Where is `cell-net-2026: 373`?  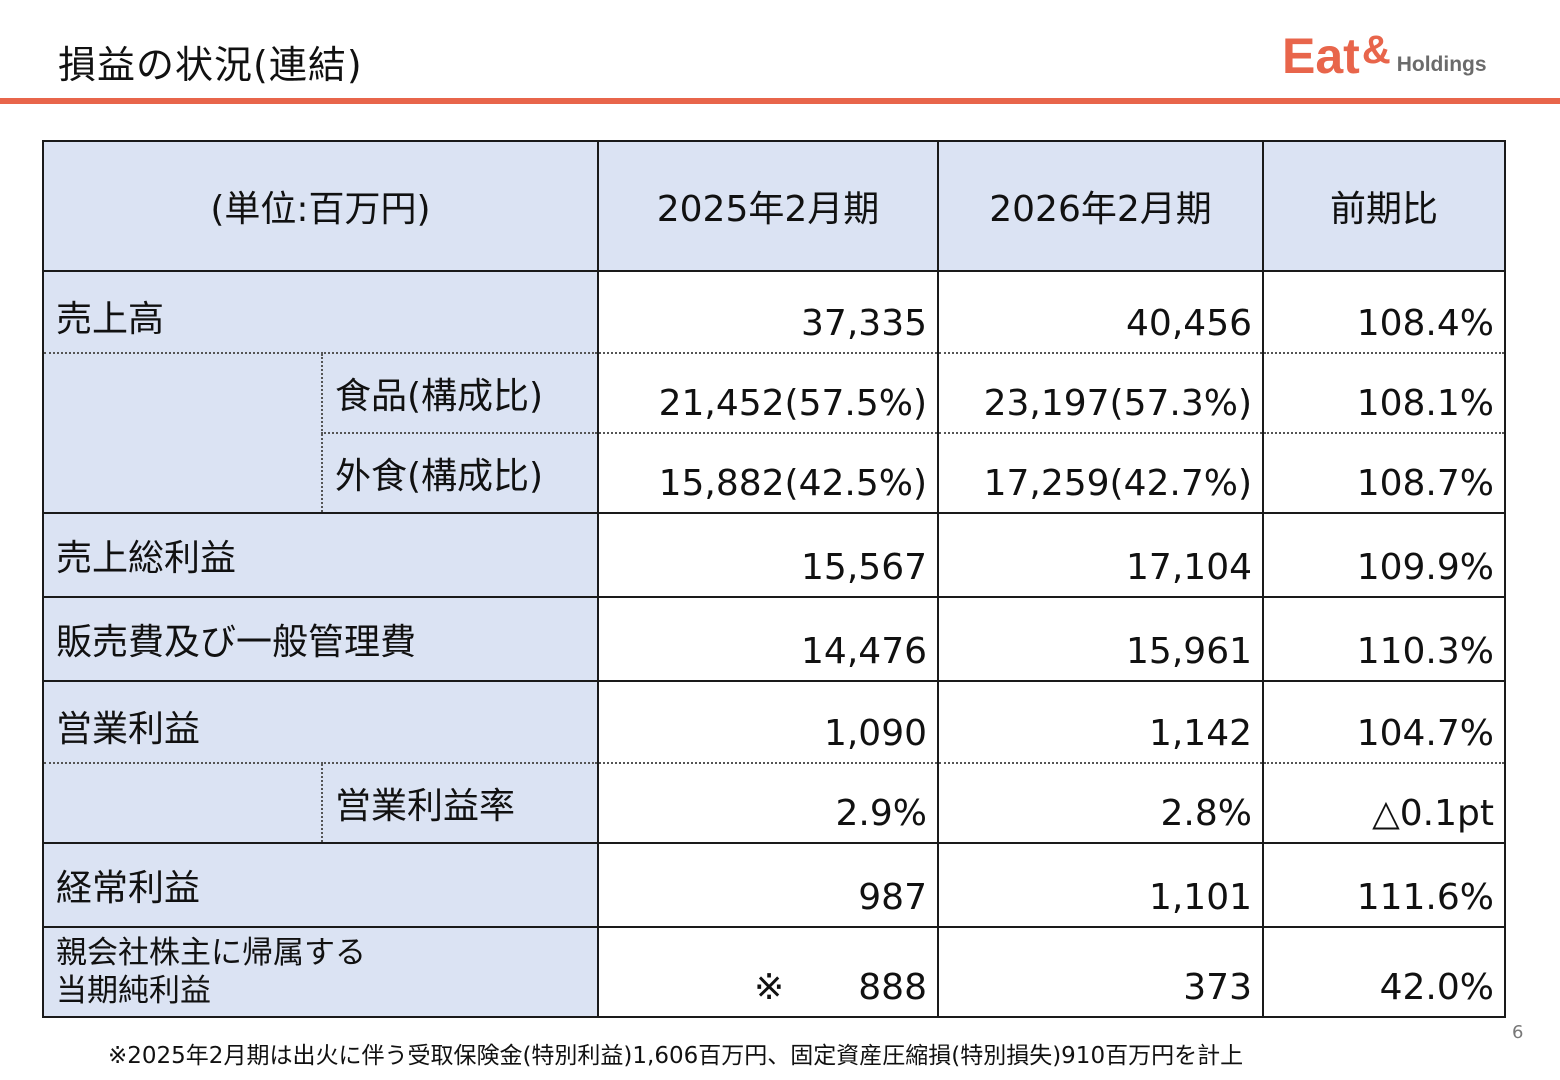 cell-net-2026: 373 is located at coordinates (1100, 972).